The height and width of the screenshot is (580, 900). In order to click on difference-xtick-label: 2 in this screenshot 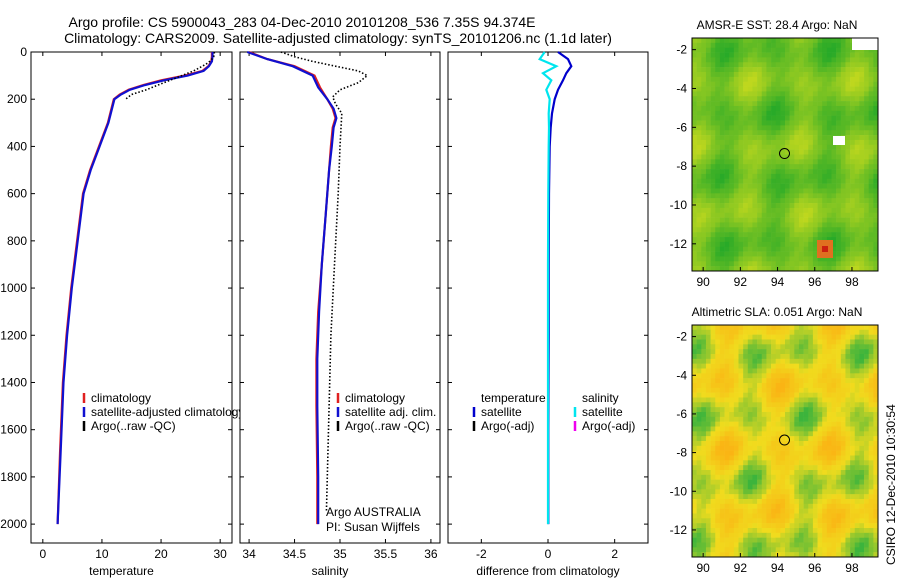, I will do `click(614, 554)`.